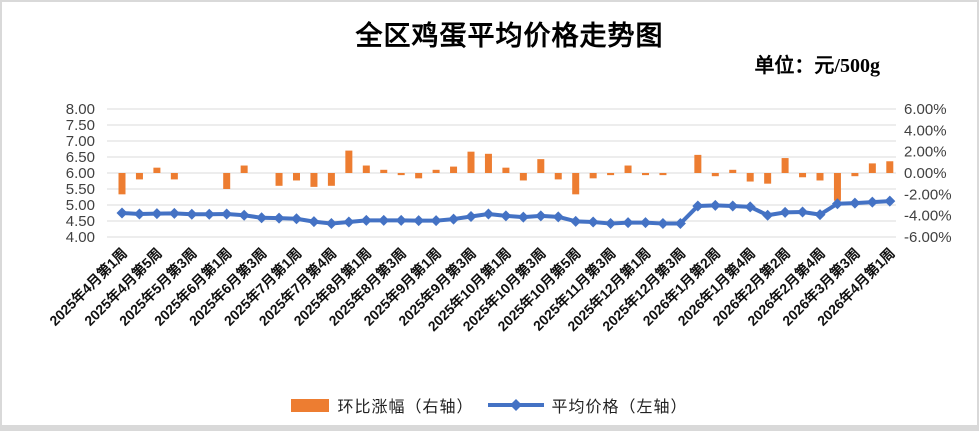 The height and width of the screenshot is (431, 979). I want to click on legend-bar-label: 环比涨幅（右轴）, so click(405, 407).